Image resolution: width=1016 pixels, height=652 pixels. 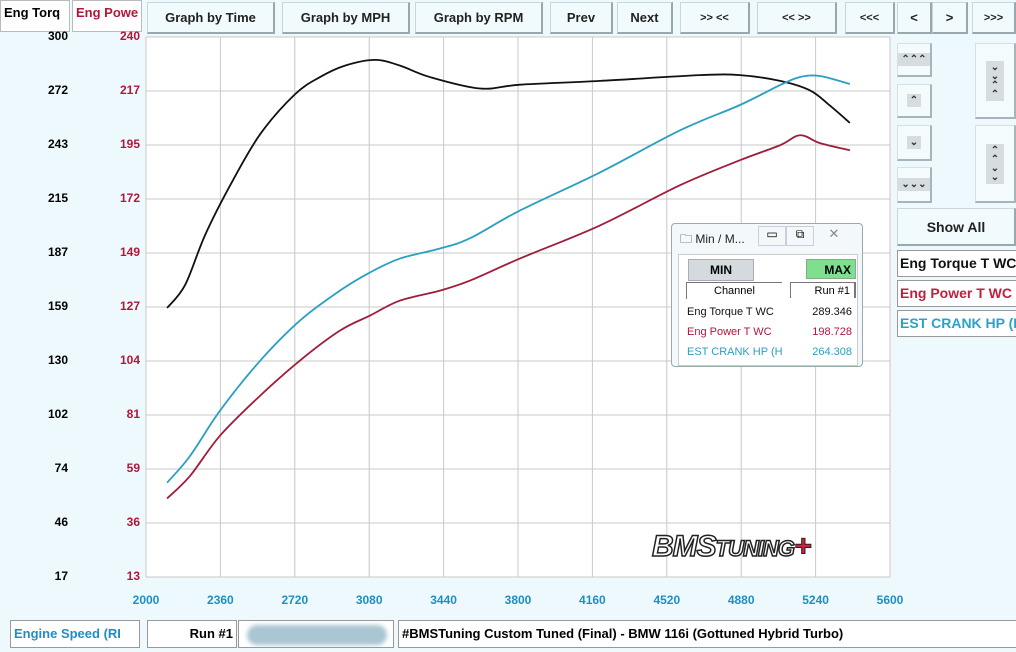 What do you see at coordinates (129, 90) in the screenshot?
I see `y-right-tick: 217` at bounding box center [129, 90].